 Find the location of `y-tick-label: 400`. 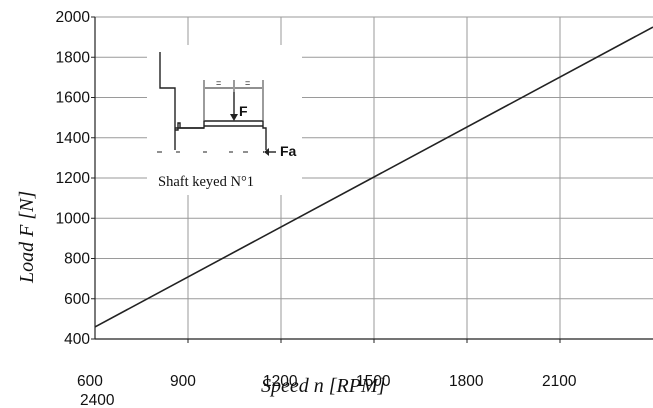

y-tick-label: 400 is located at coordinates (77, 339).